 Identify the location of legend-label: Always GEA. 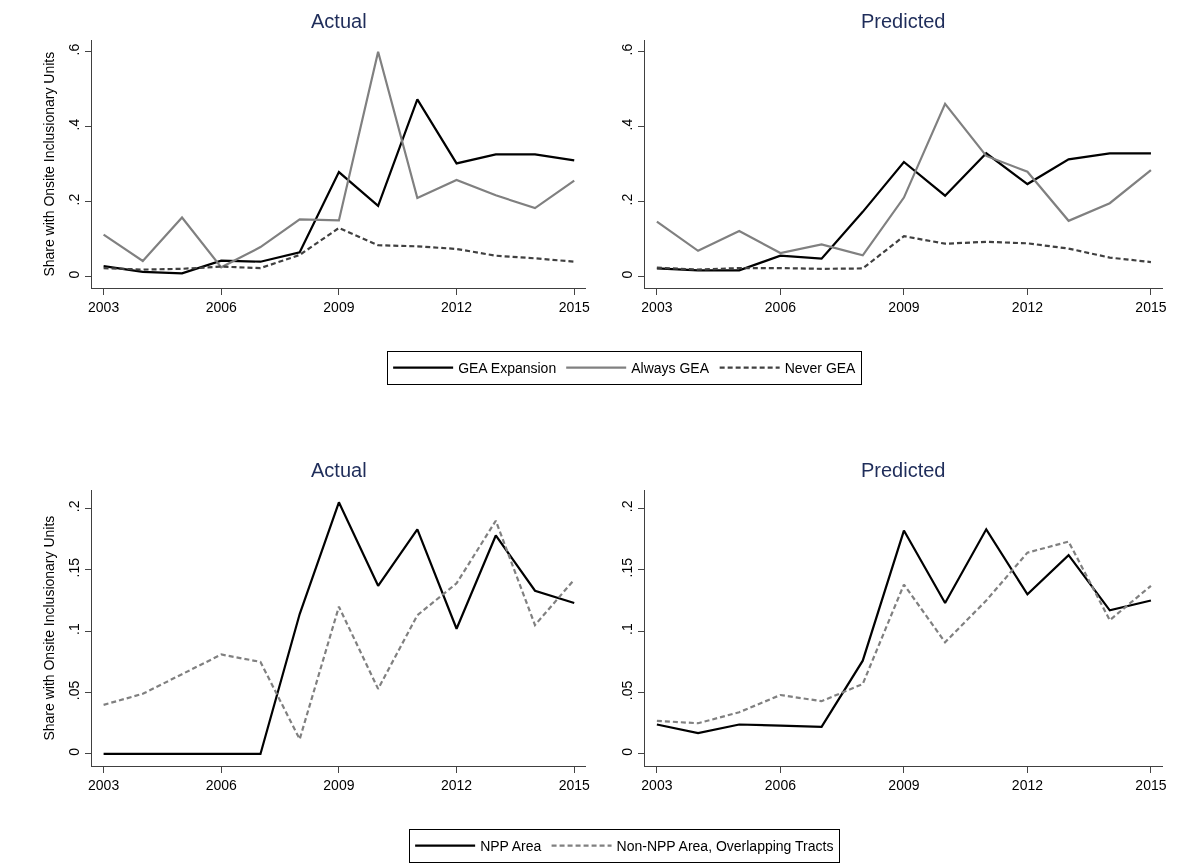
(670, 368).